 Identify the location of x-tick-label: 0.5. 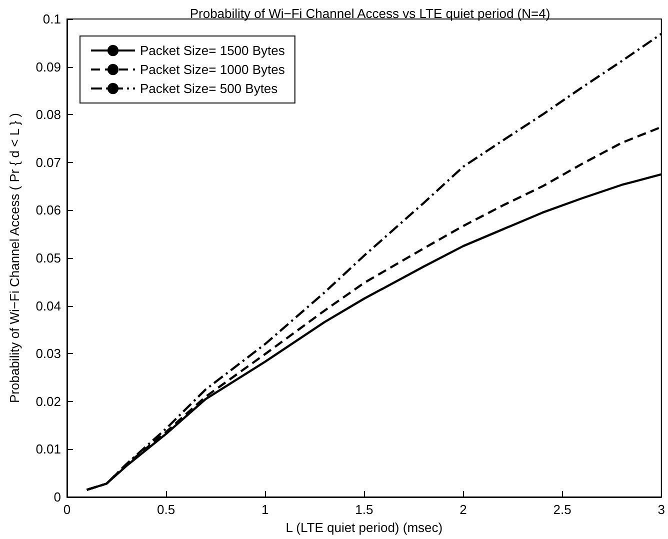
(166, 509).